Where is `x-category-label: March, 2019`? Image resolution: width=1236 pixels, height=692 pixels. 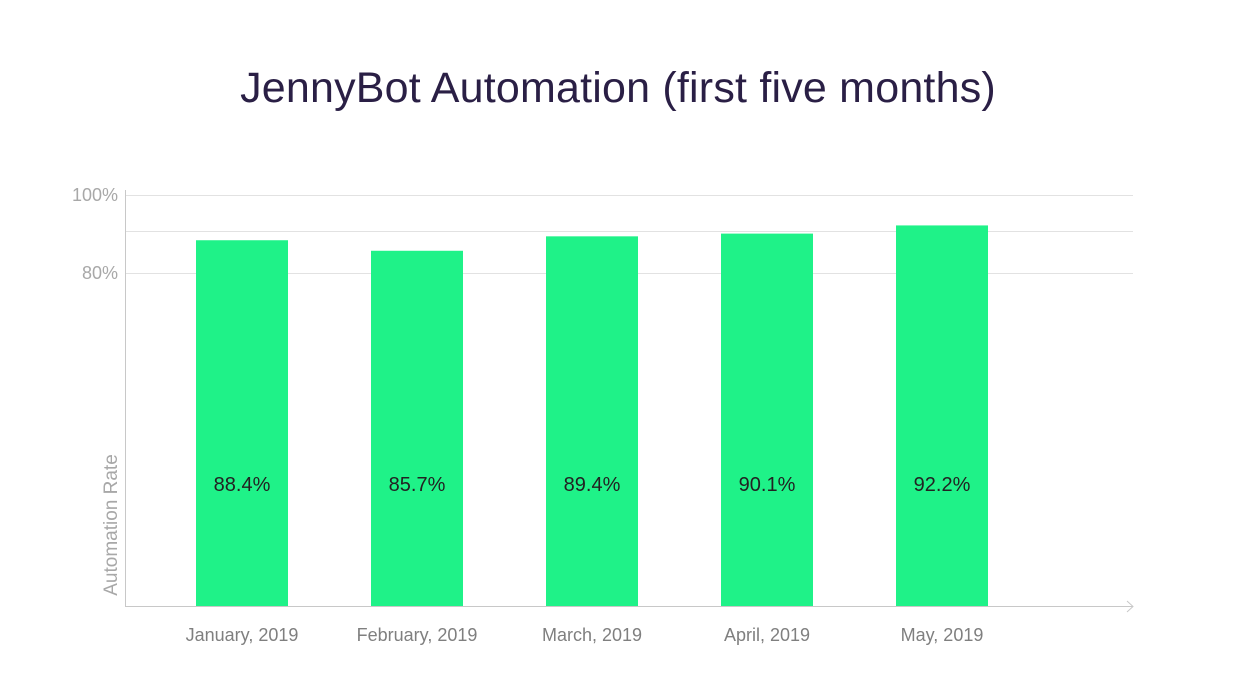 x-category-label: March, 2019 is located at coordinates (592, 635).